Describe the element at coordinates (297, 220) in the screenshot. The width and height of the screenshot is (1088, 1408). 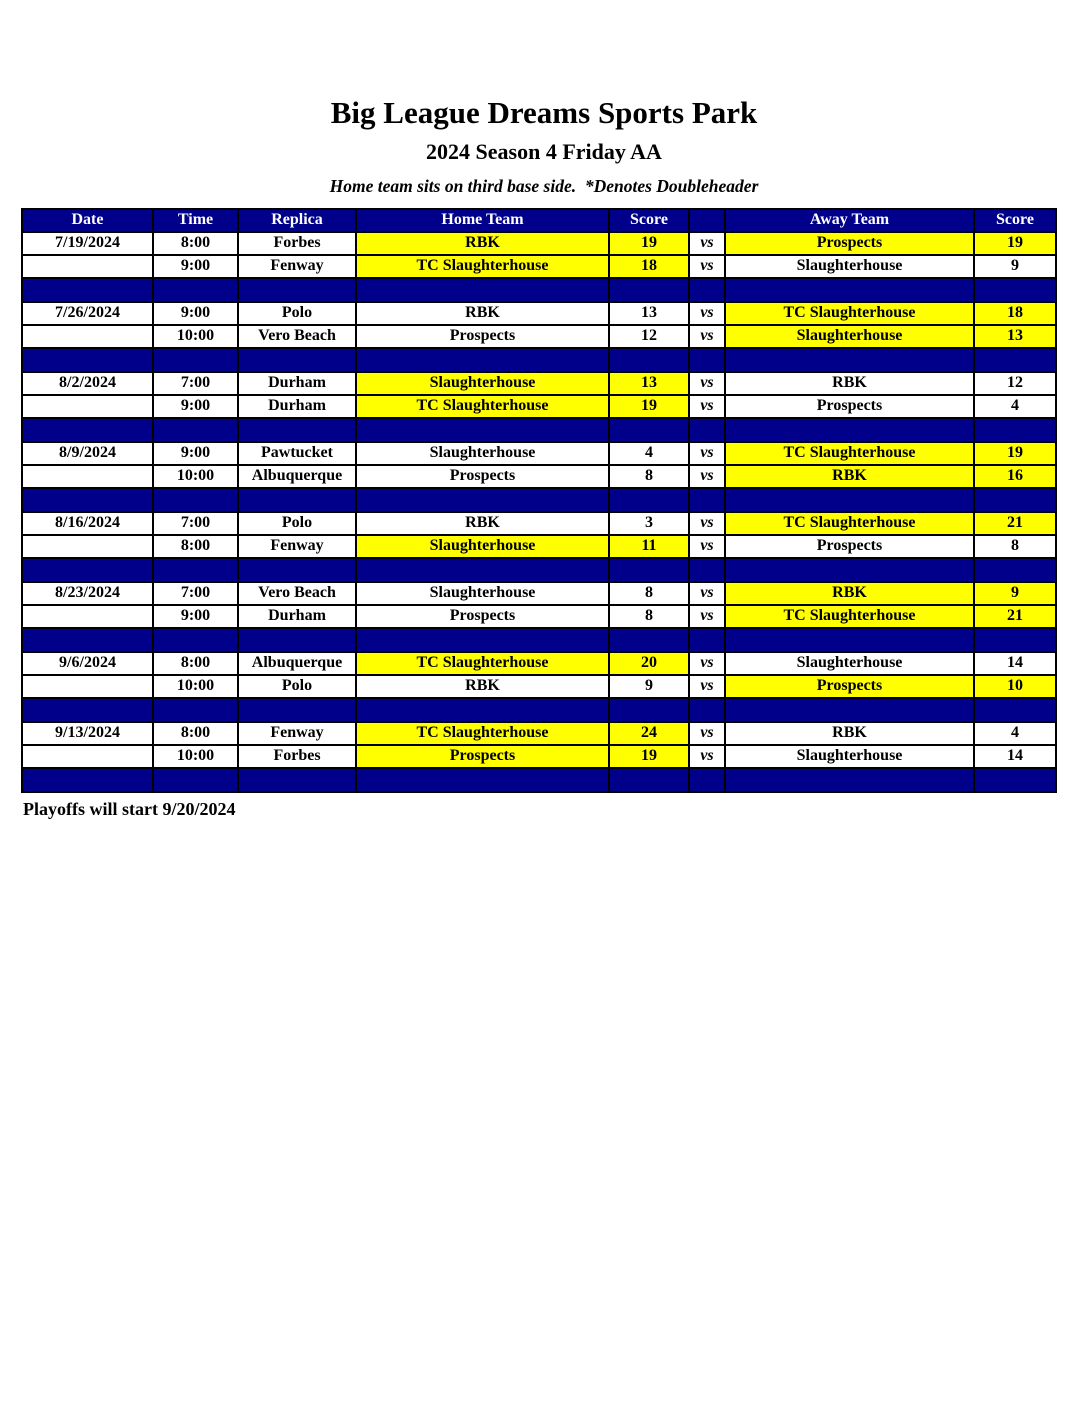
I see `header-cell-replica: Replica` at that location.